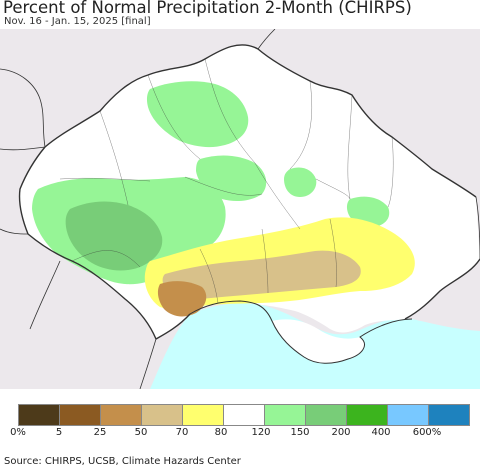 The image size is (480, 470). I want to click on drier-region-south, so click(261, 275).